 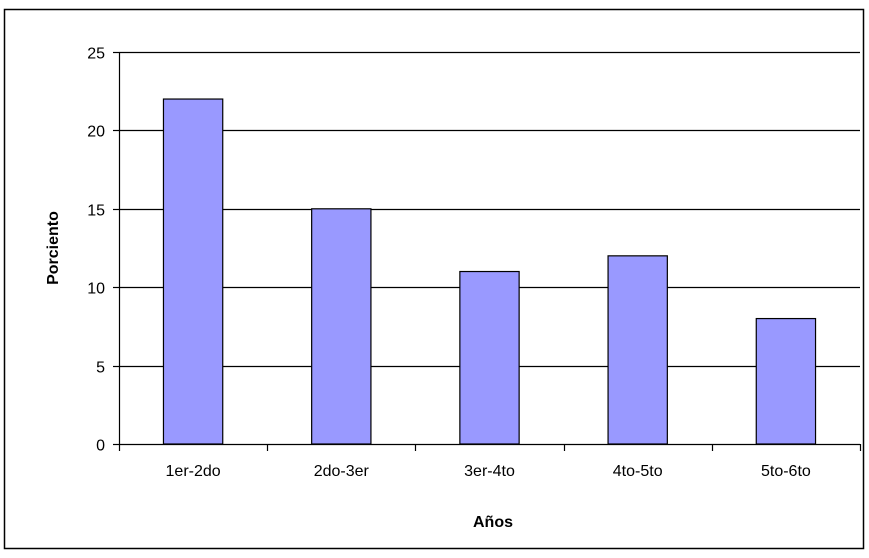 I want to click on x-tick-label: 2do-3er, so click(x=342, y=471).